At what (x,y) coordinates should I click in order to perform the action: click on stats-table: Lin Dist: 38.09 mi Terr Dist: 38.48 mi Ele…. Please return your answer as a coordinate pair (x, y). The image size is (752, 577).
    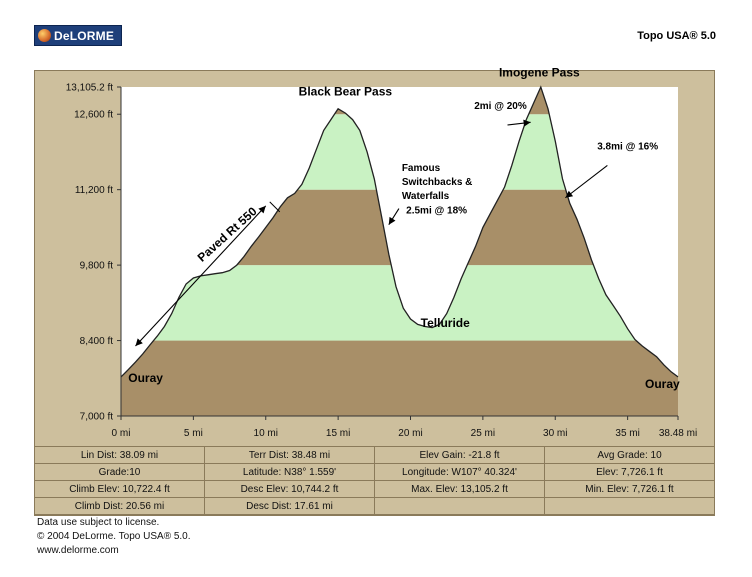
    Looking at the image, I should click on (374, 480).